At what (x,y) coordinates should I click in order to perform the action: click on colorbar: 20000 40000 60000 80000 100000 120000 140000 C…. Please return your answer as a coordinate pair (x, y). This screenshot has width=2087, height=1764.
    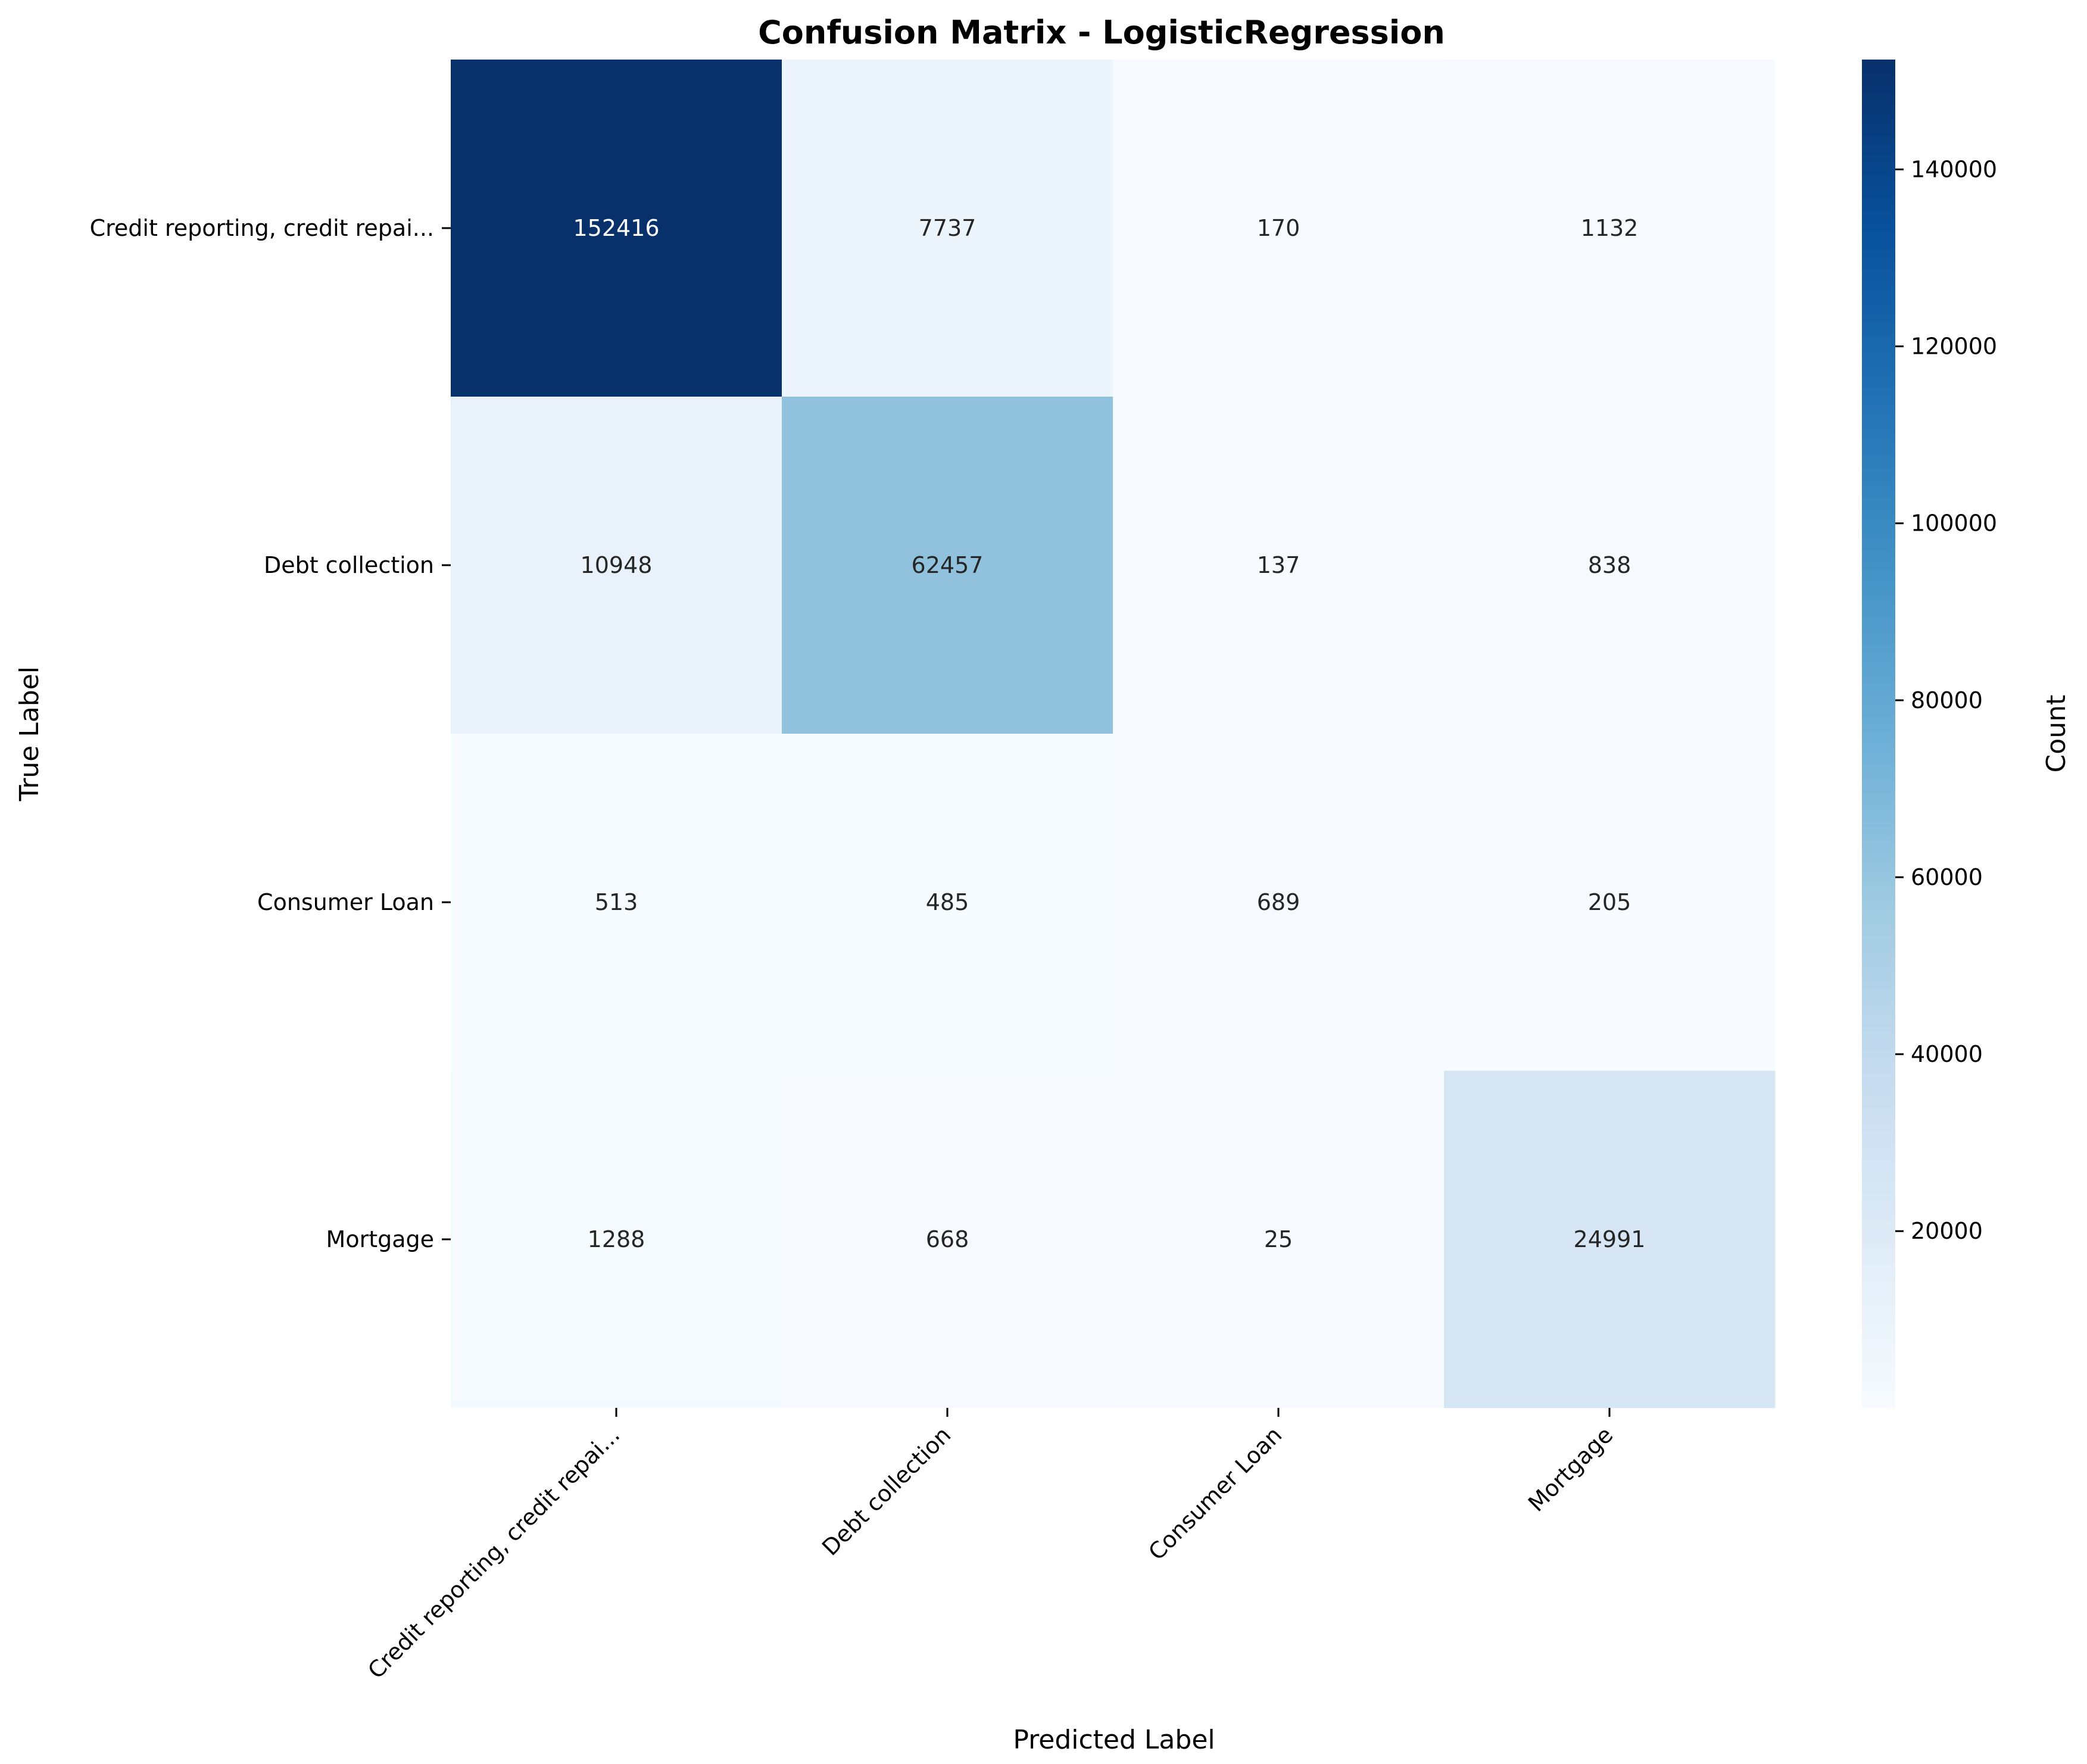
    Looking at the image, I should click on (1967, 734).